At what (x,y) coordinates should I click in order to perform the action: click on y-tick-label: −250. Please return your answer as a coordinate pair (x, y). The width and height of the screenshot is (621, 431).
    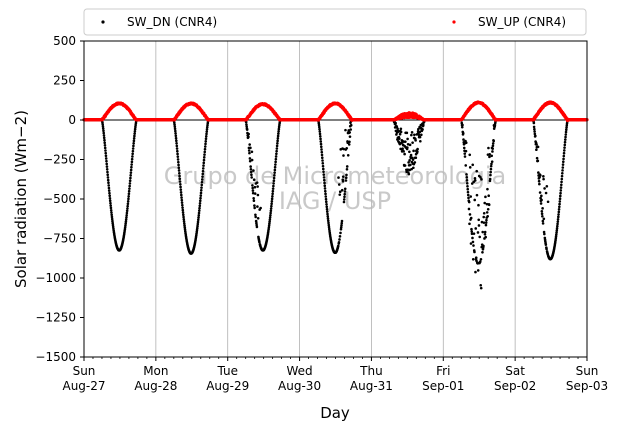
    Looking at the image, I should click on (59, 160).